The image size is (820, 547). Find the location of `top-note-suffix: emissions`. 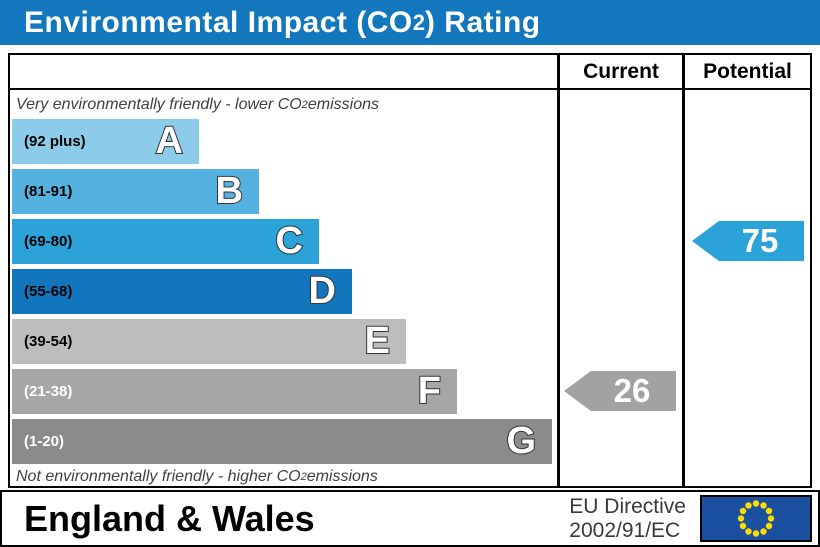

top-note-suffix: emissions is located at coordinates (343, 104).